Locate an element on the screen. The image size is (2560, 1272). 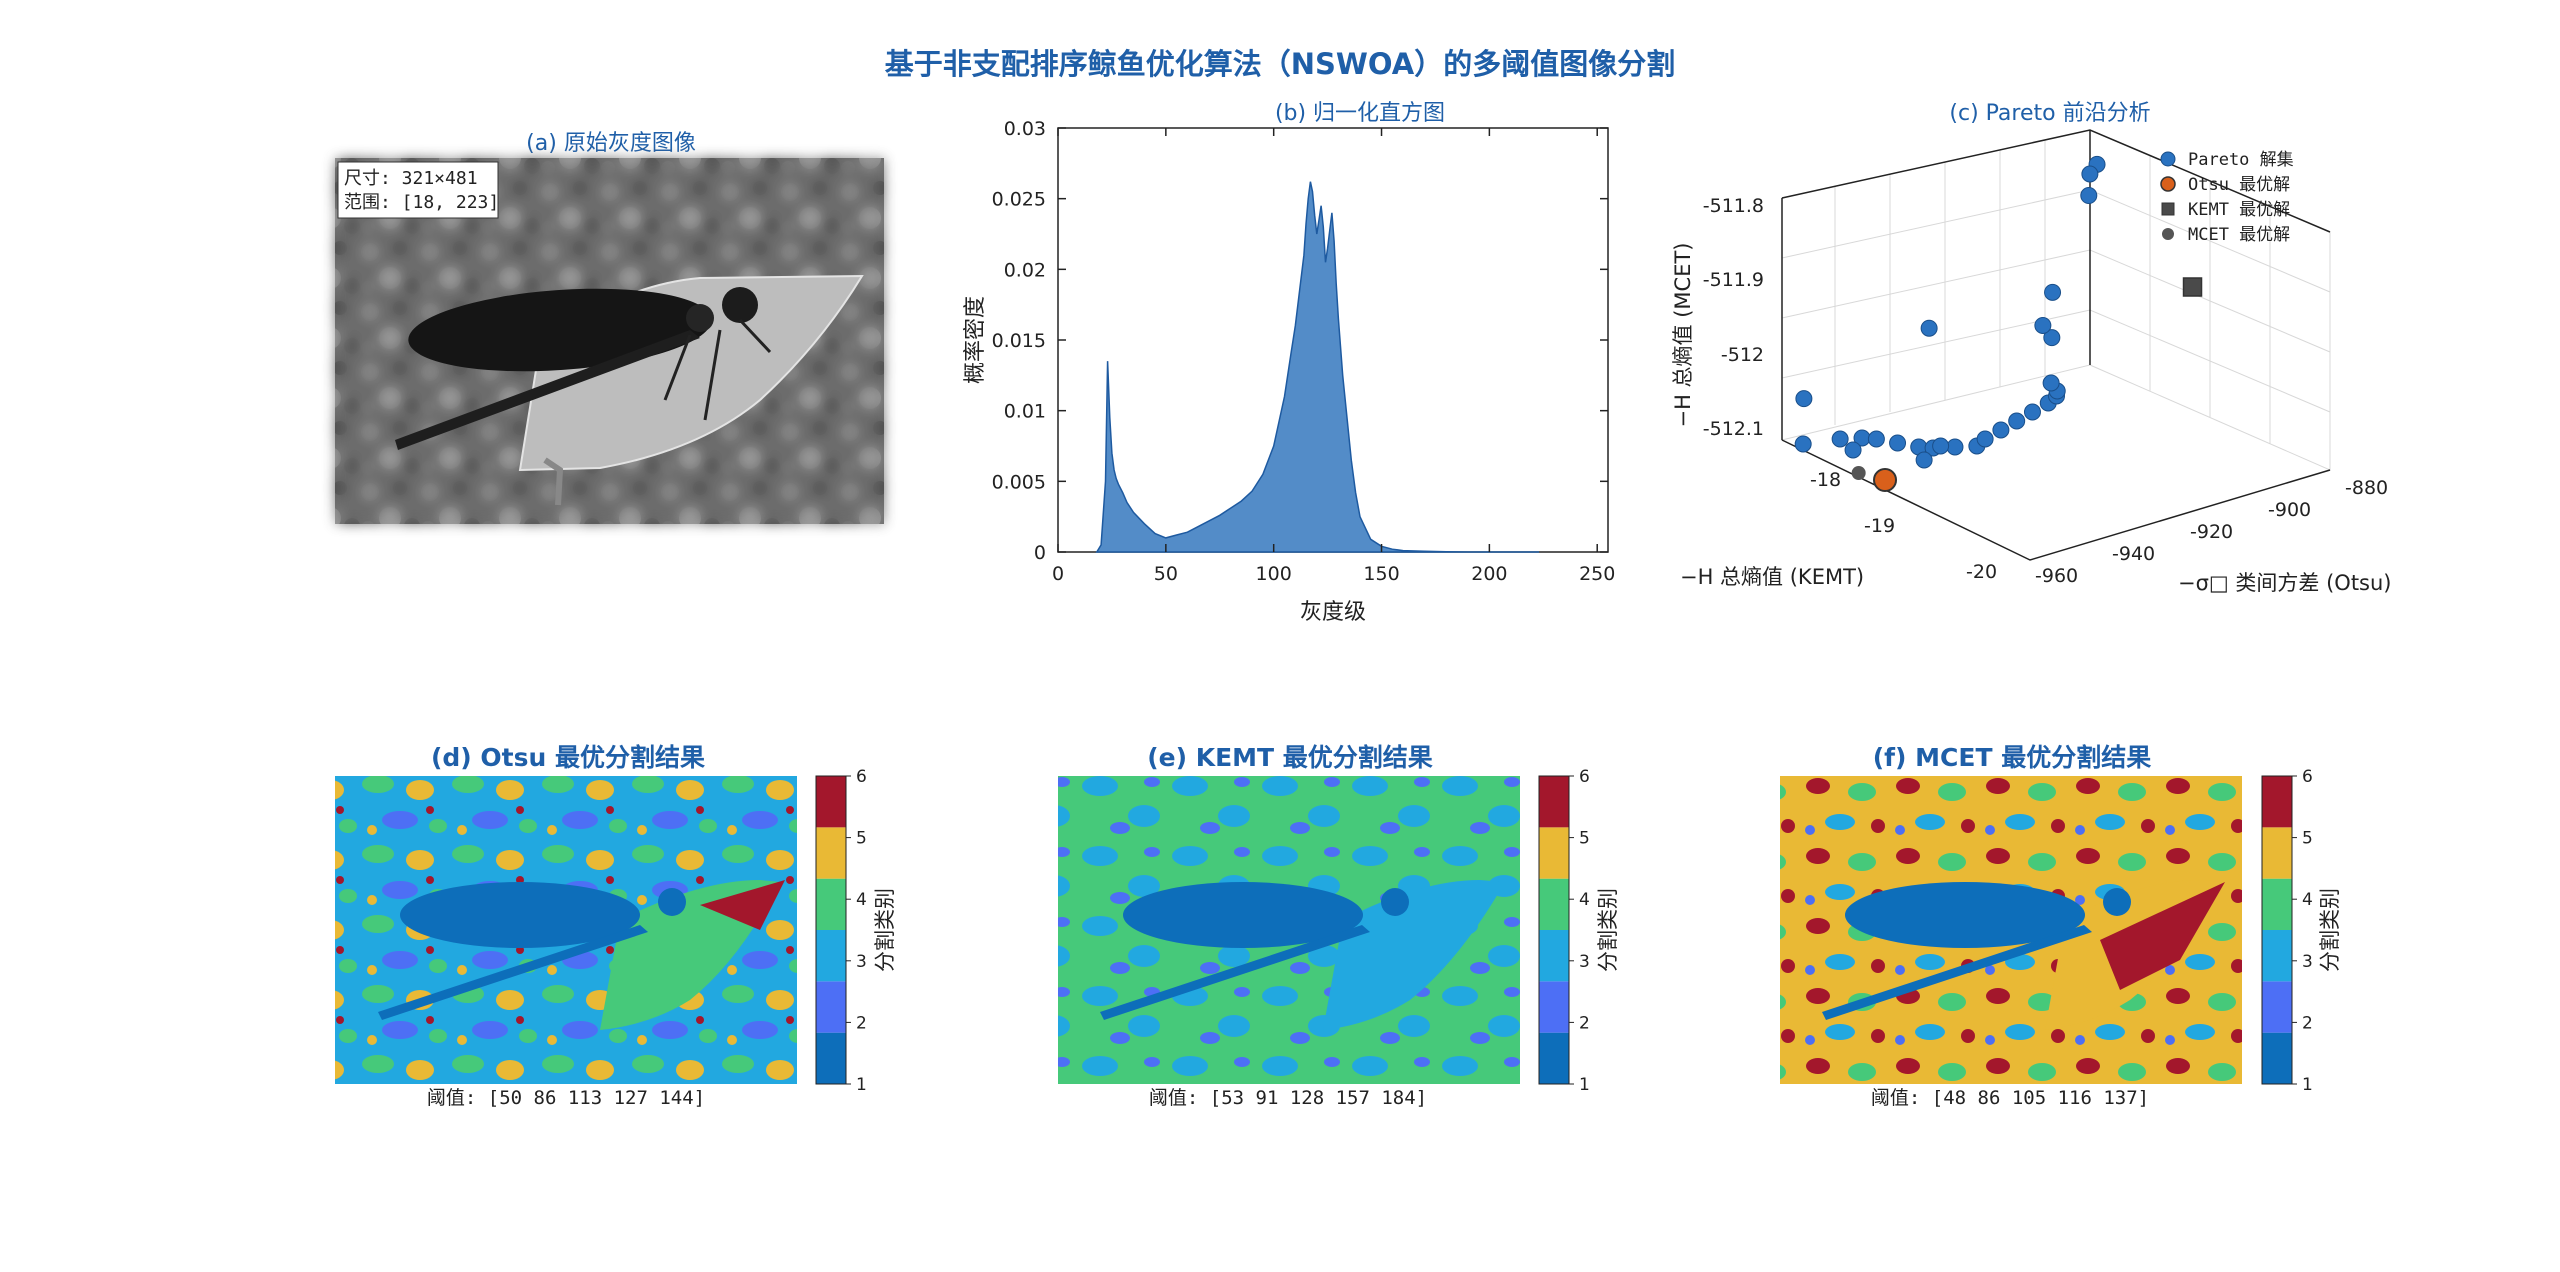
x-tick-label: -960 is located at coordinates (2056, 576).